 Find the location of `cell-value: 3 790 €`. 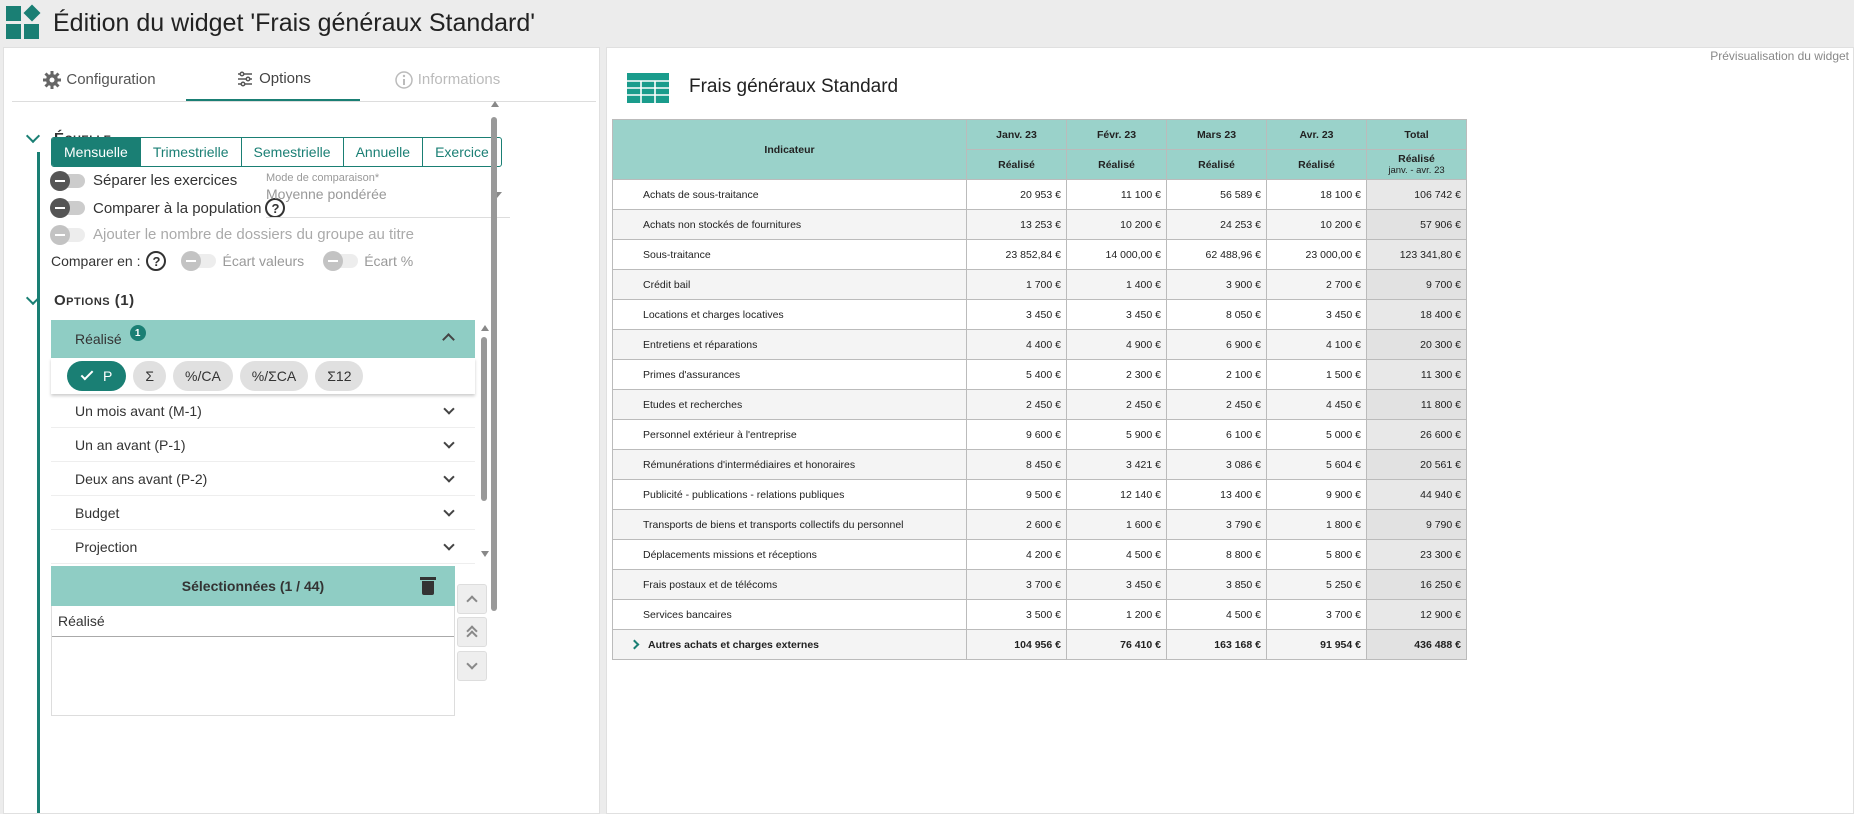

cell-value: 3 790 € is located at coordinates (1216, 524).